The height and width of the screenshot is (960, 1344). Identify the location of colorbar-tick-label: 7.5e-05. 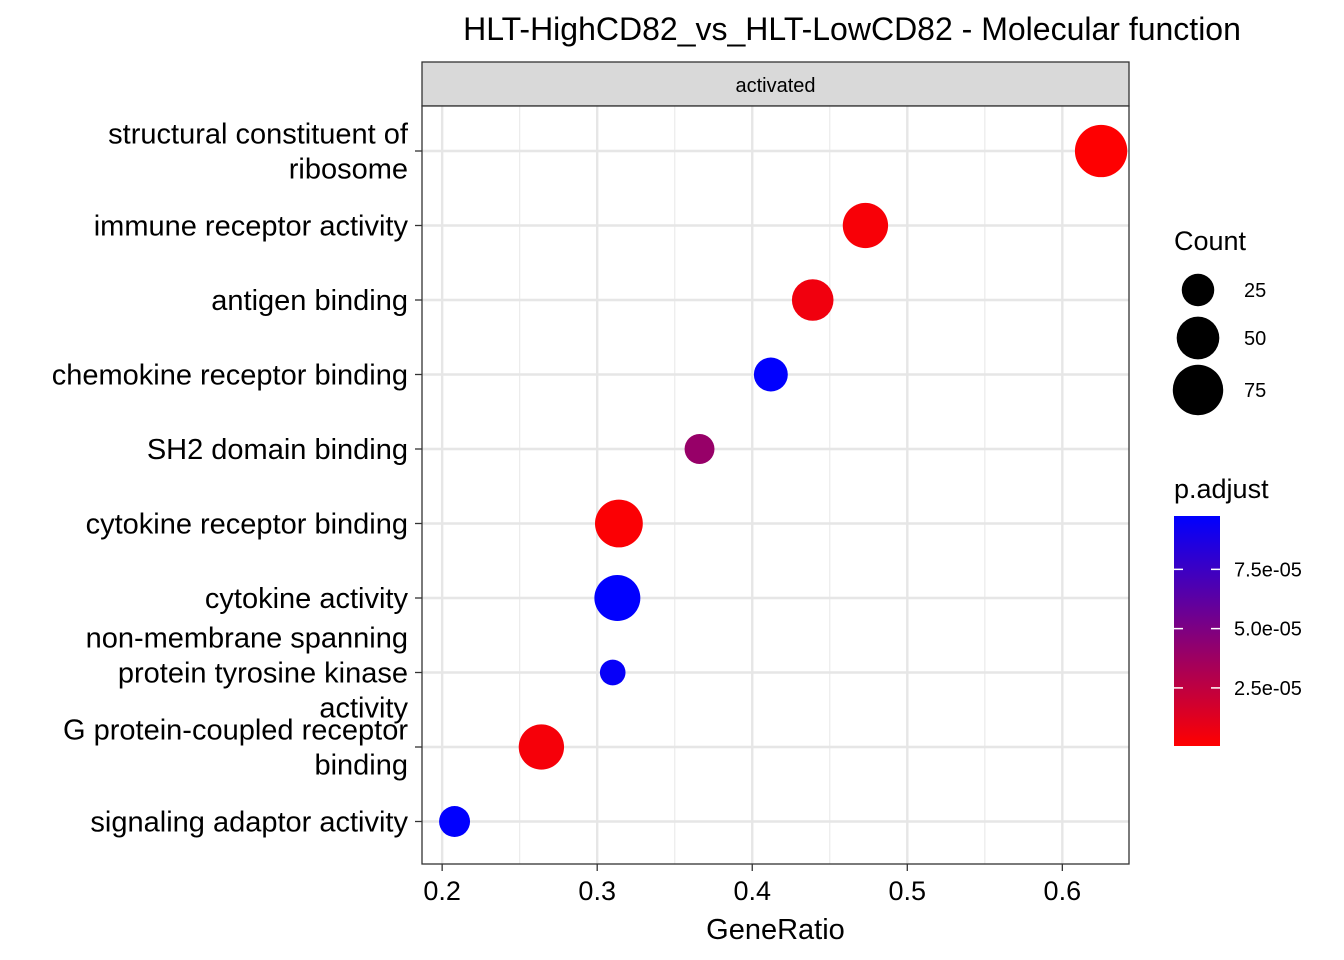
(1268, 570).